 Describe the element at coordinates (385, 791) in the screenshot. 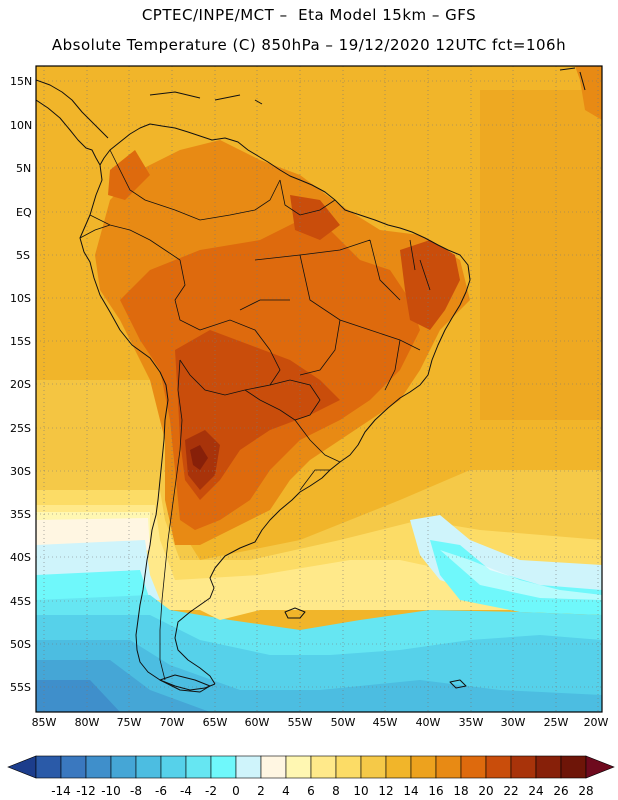

I see `colorbar-tick-label: 12` at that location.